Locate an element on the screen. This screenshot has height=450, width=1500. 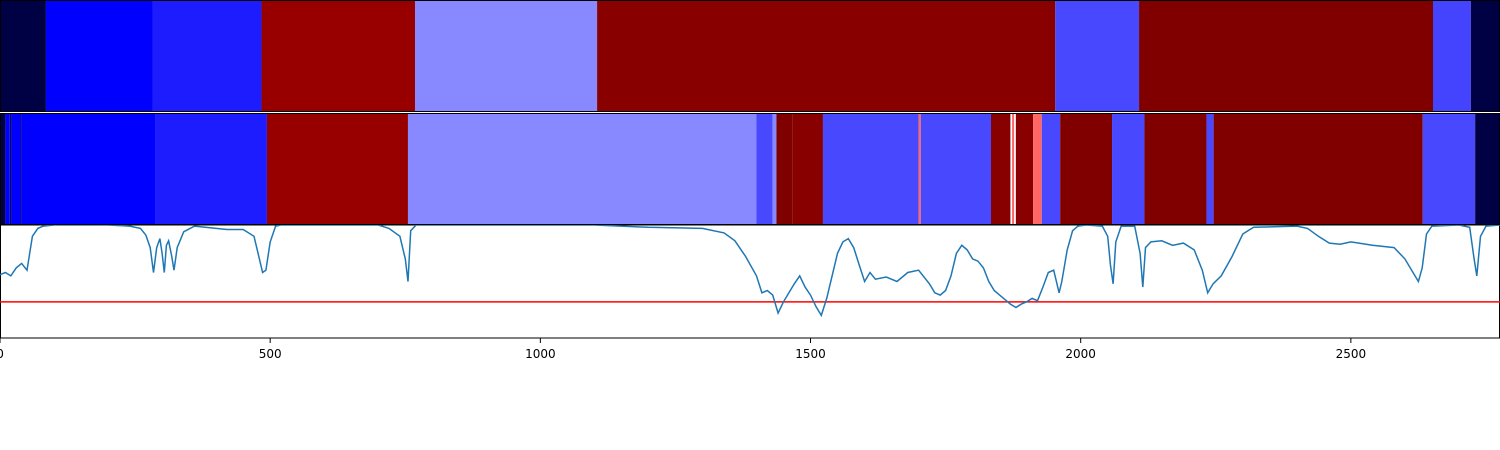
x-tick-label-3: 1500 is located at coordinates (810, 354).